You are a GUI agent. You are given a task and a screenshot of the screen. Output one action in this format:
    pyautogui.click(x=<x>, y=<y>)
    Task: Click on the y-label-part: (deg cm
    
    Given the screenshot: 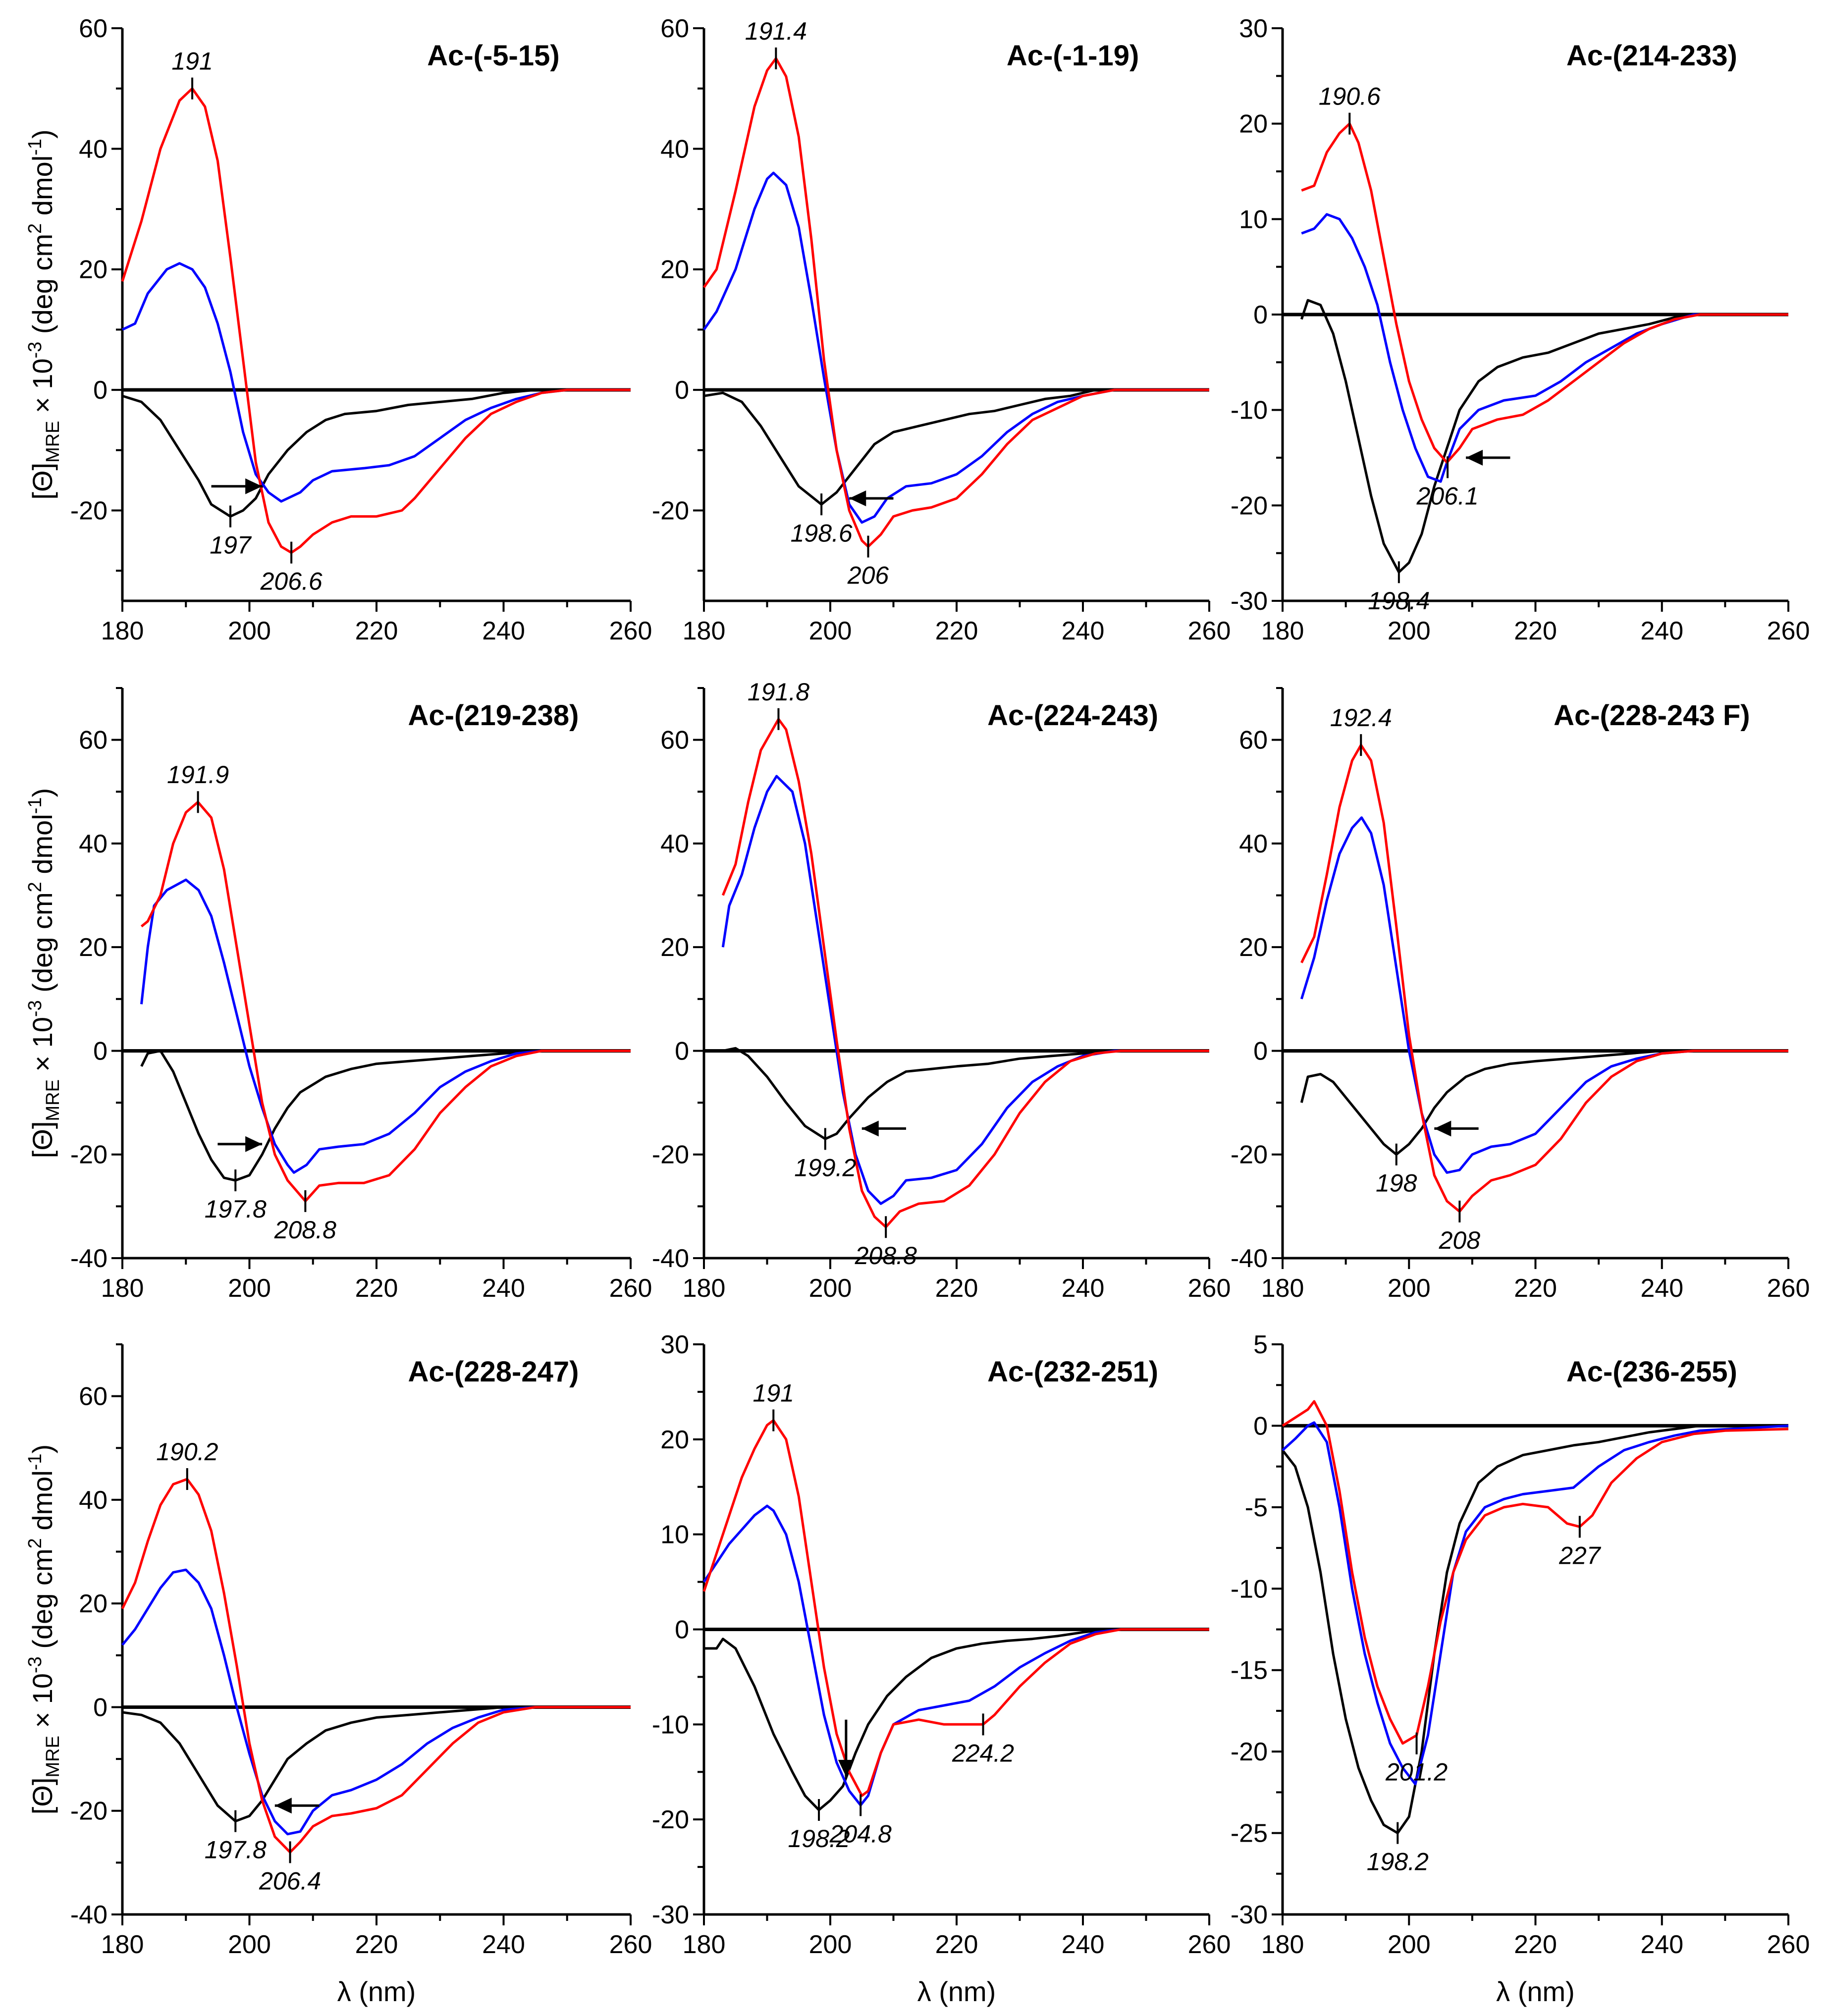 What is the action you would take?
    pyautogui.click(x=42, y=1602)
    